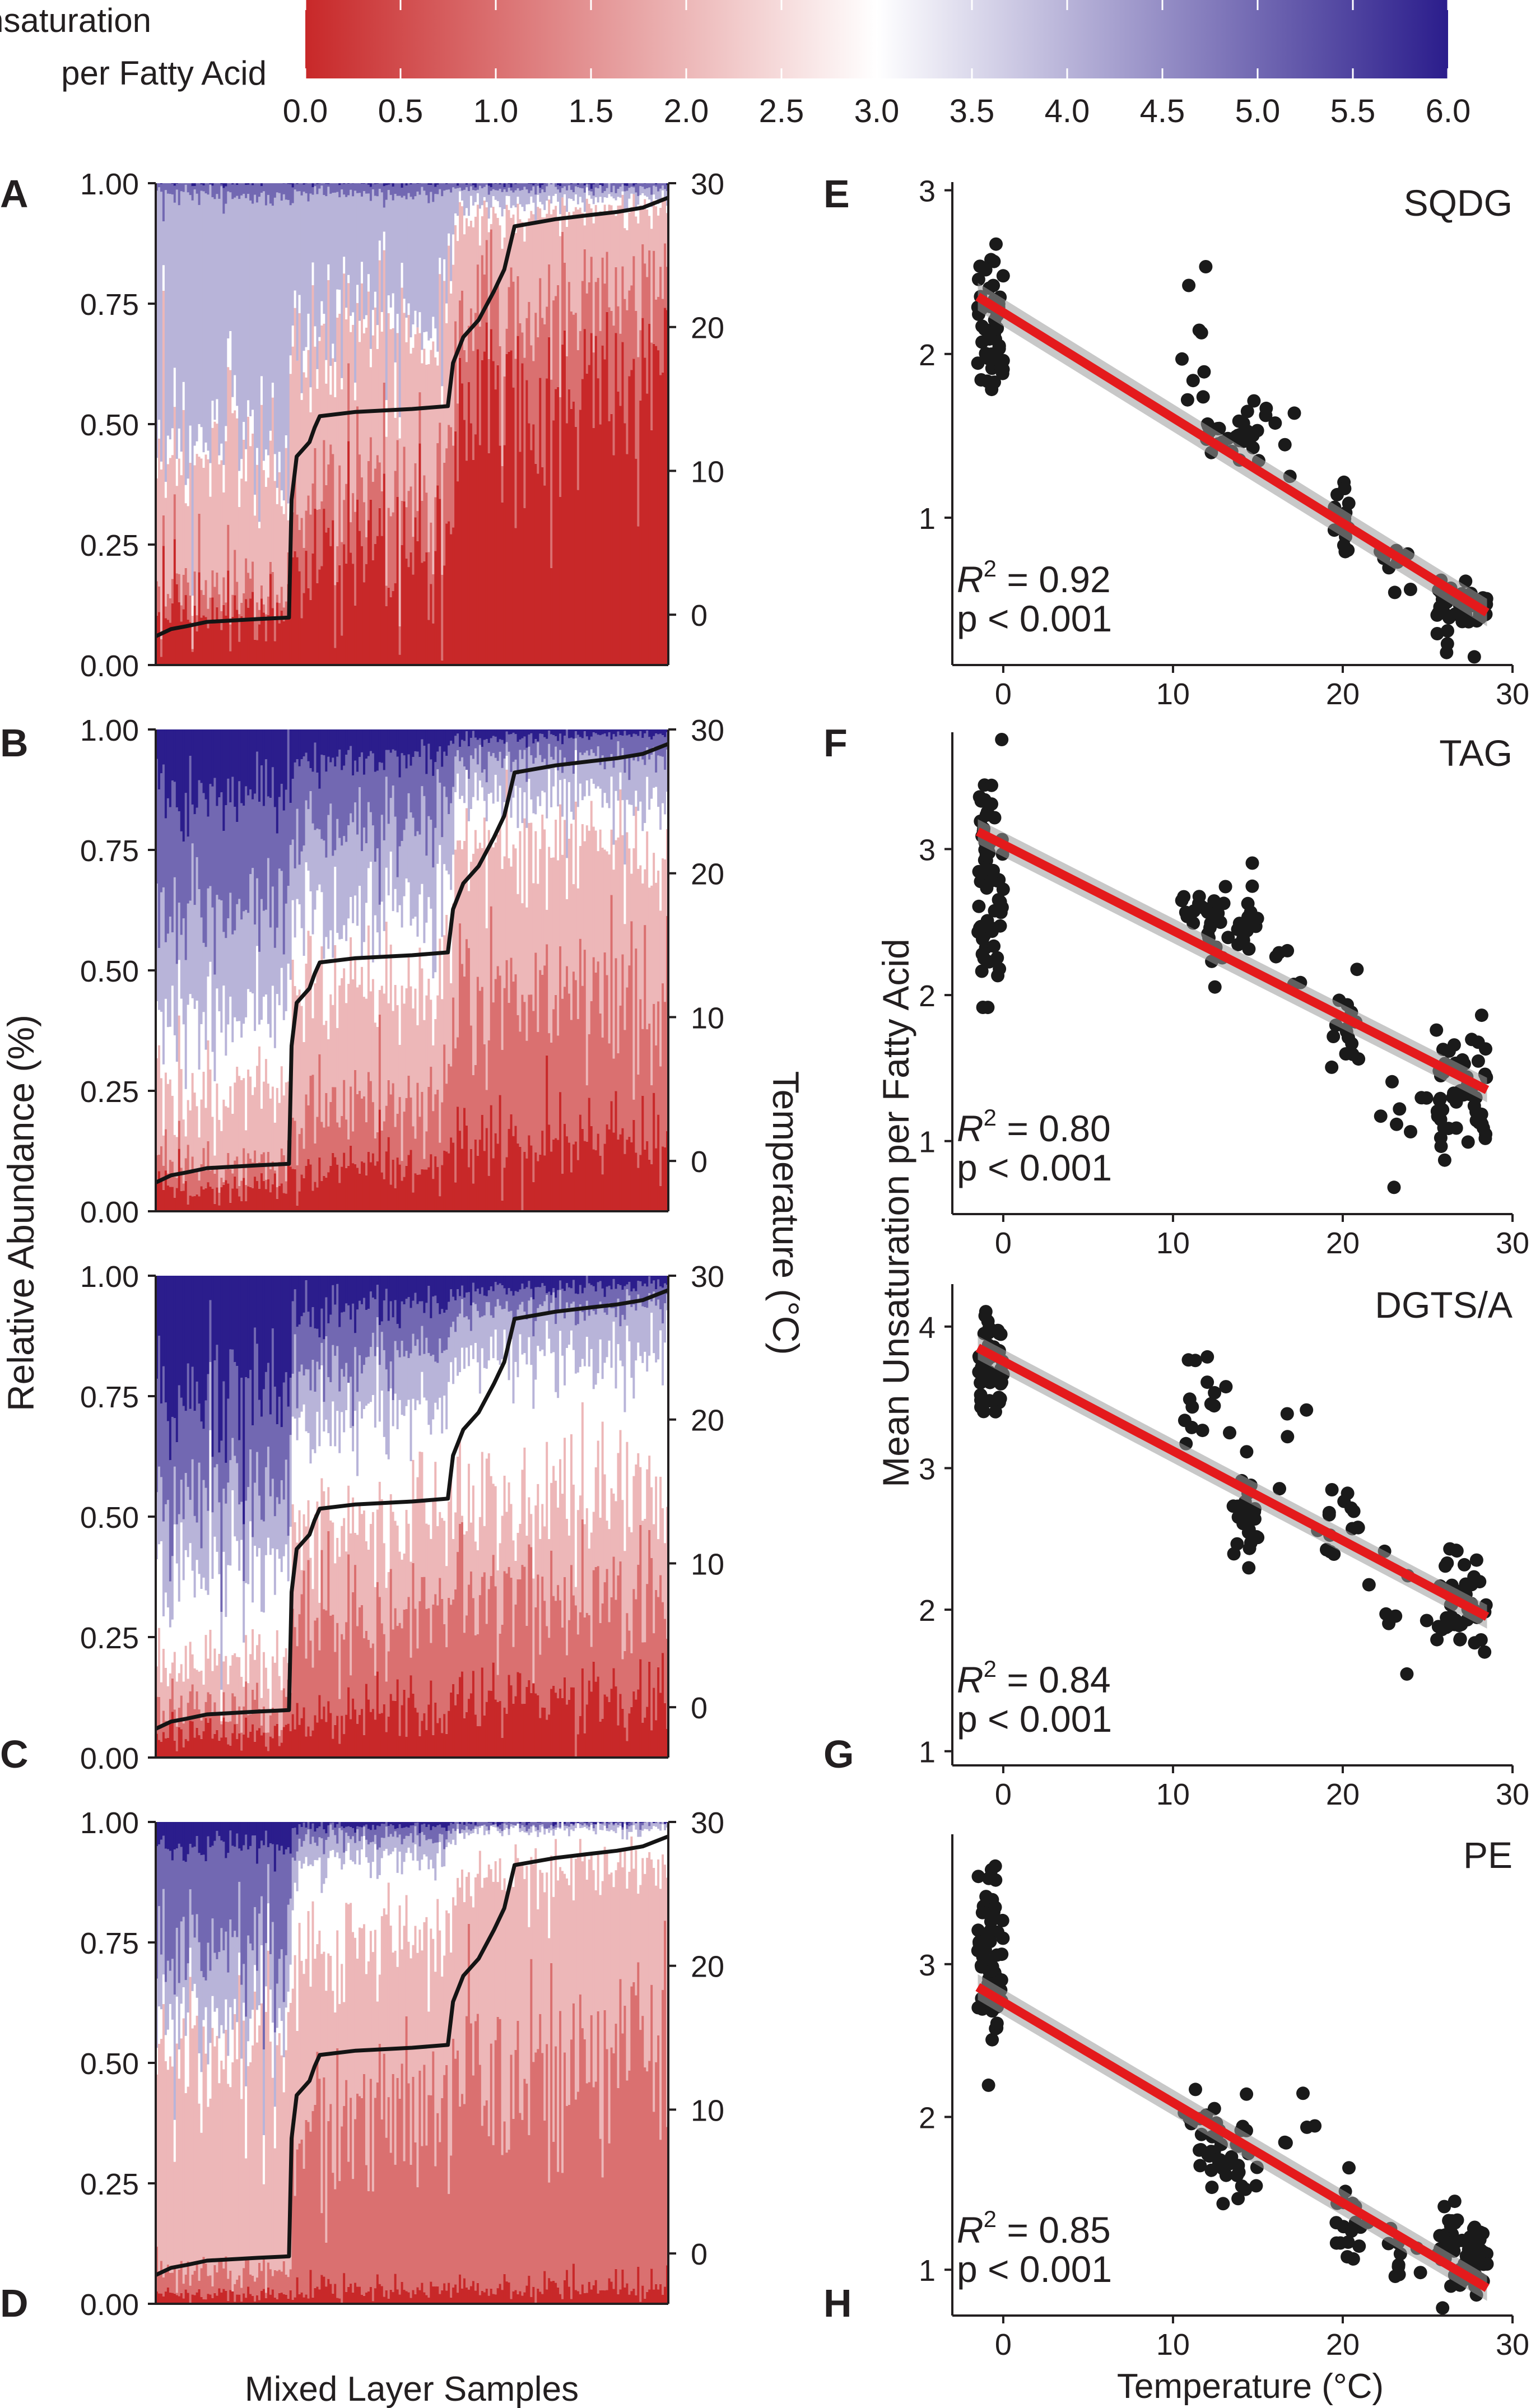 The width and height of the screenshot is (1531, 2408). I want to click on colorbar-tick-label: 4.5, so click(1162, 111).